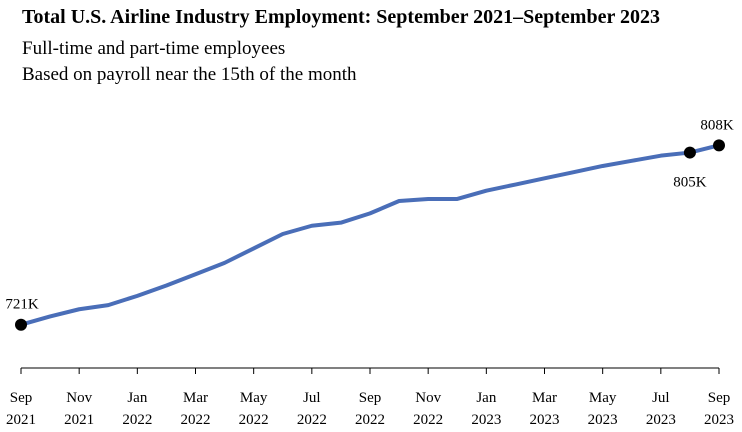  I want to click on data-label: 805K, so click(690, 183).